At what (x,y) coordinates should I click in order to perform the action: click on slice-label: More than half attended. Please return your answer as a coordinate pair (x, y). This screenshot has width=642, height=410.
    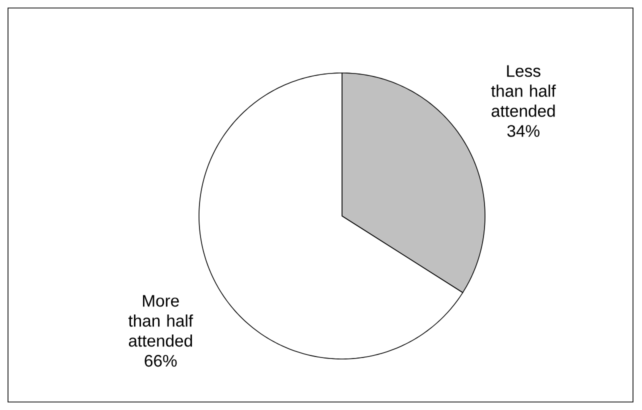
    Looking at the image, I should click on (161, 321).